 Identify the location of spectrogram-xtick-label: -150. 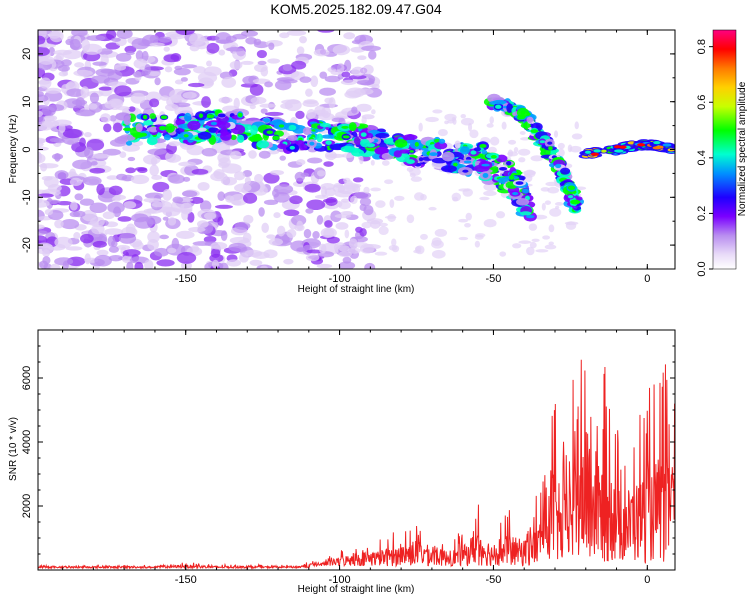
(186, 279).